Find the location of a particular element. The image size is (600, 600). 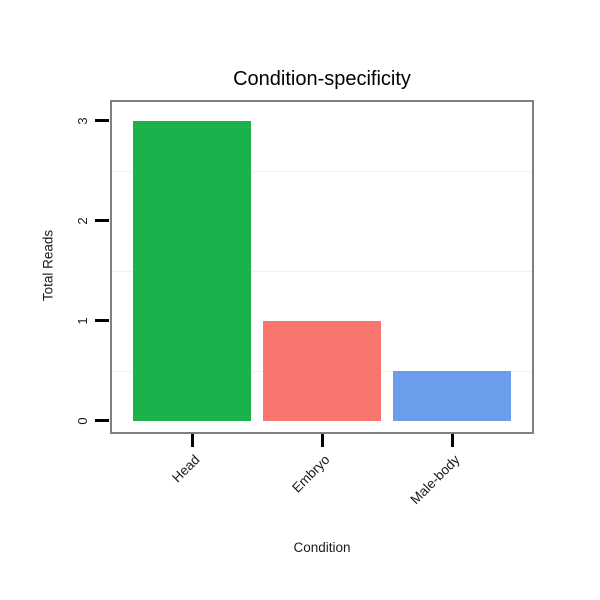

y-tick-label: 0 is located at coordinates (82, 421).